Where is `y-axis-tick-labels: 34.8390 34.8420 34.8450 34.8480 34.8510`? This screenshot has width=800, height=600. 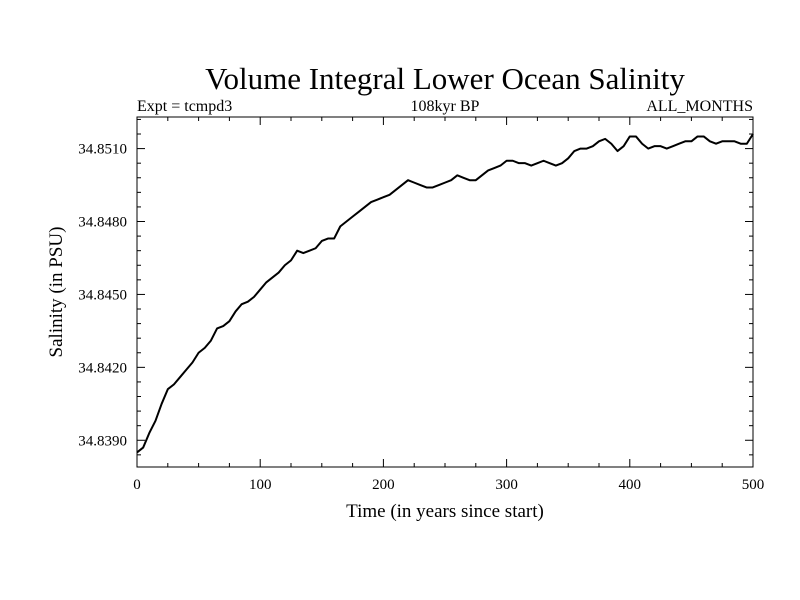
y-axis-tick-labels: 34.8390 34.8420 34.8450 34.8480 34.8510 is located at coordinates (102, 296).